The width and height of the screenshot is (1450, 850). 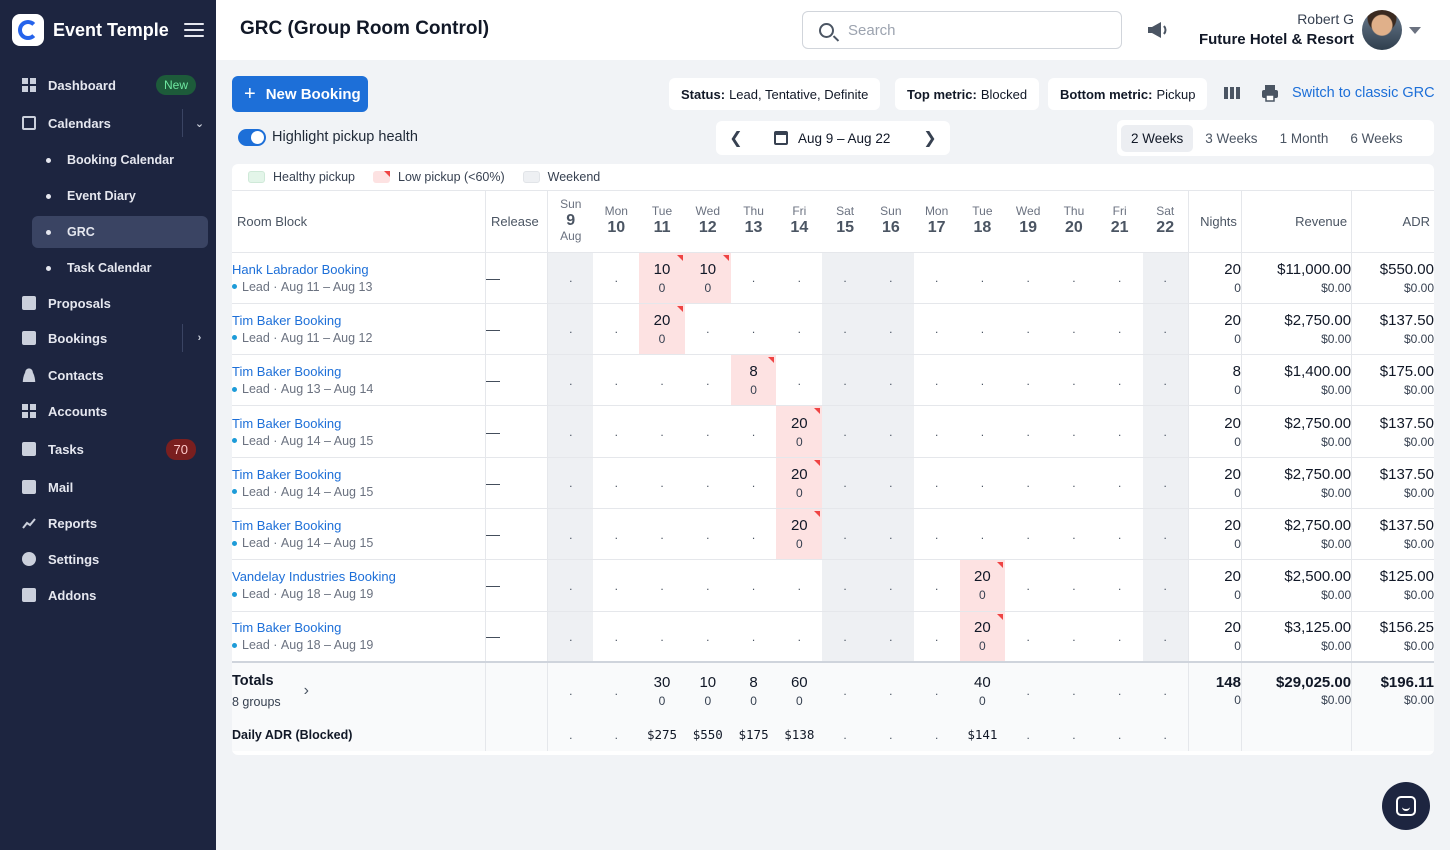 I want to click on switch-classic-grc-link: Switch to classic GRC, so click(x=1363, y=93).